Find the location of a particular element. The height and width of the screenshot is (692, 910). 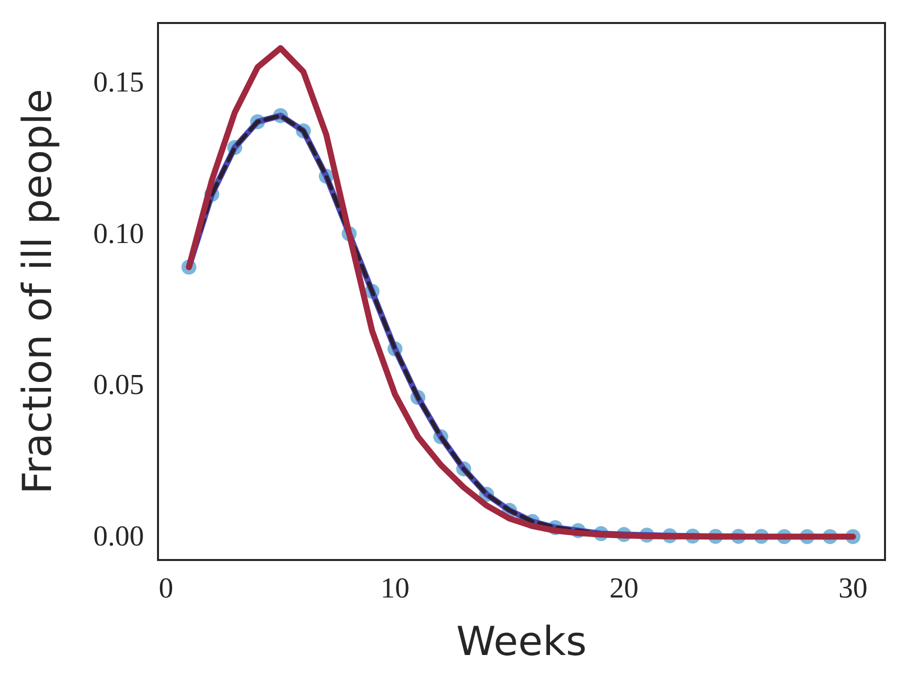

x-tick-label: 20 is located at coordinates (623, 588).